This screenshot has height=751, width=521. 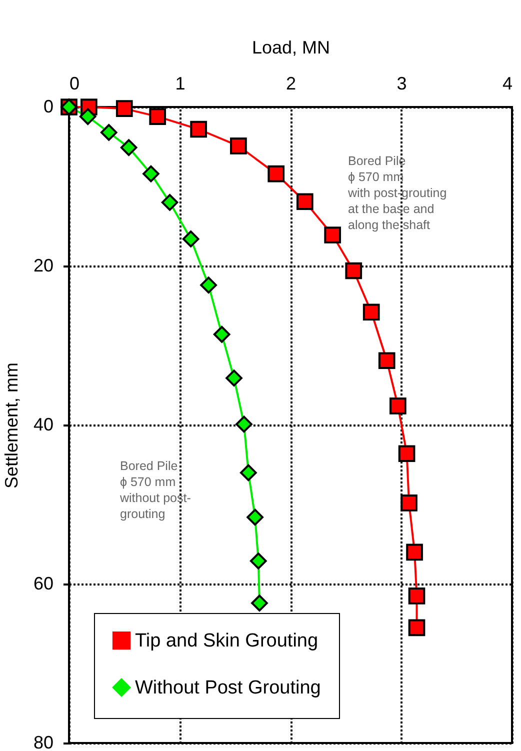 I want to click on y-tick-label: 80, so click(x=43, y=741).